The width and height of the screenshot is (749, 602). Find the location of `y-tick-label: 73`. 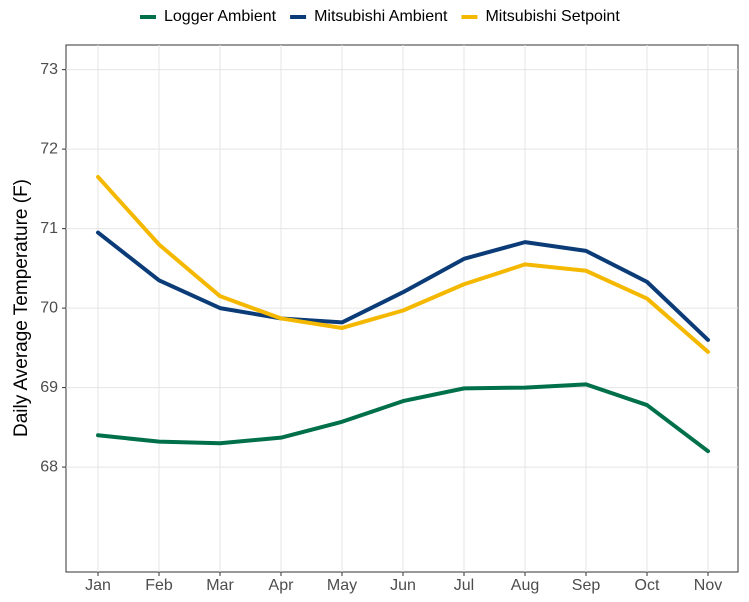

y-tick-label: 73 is located at coordinates (49, 69).